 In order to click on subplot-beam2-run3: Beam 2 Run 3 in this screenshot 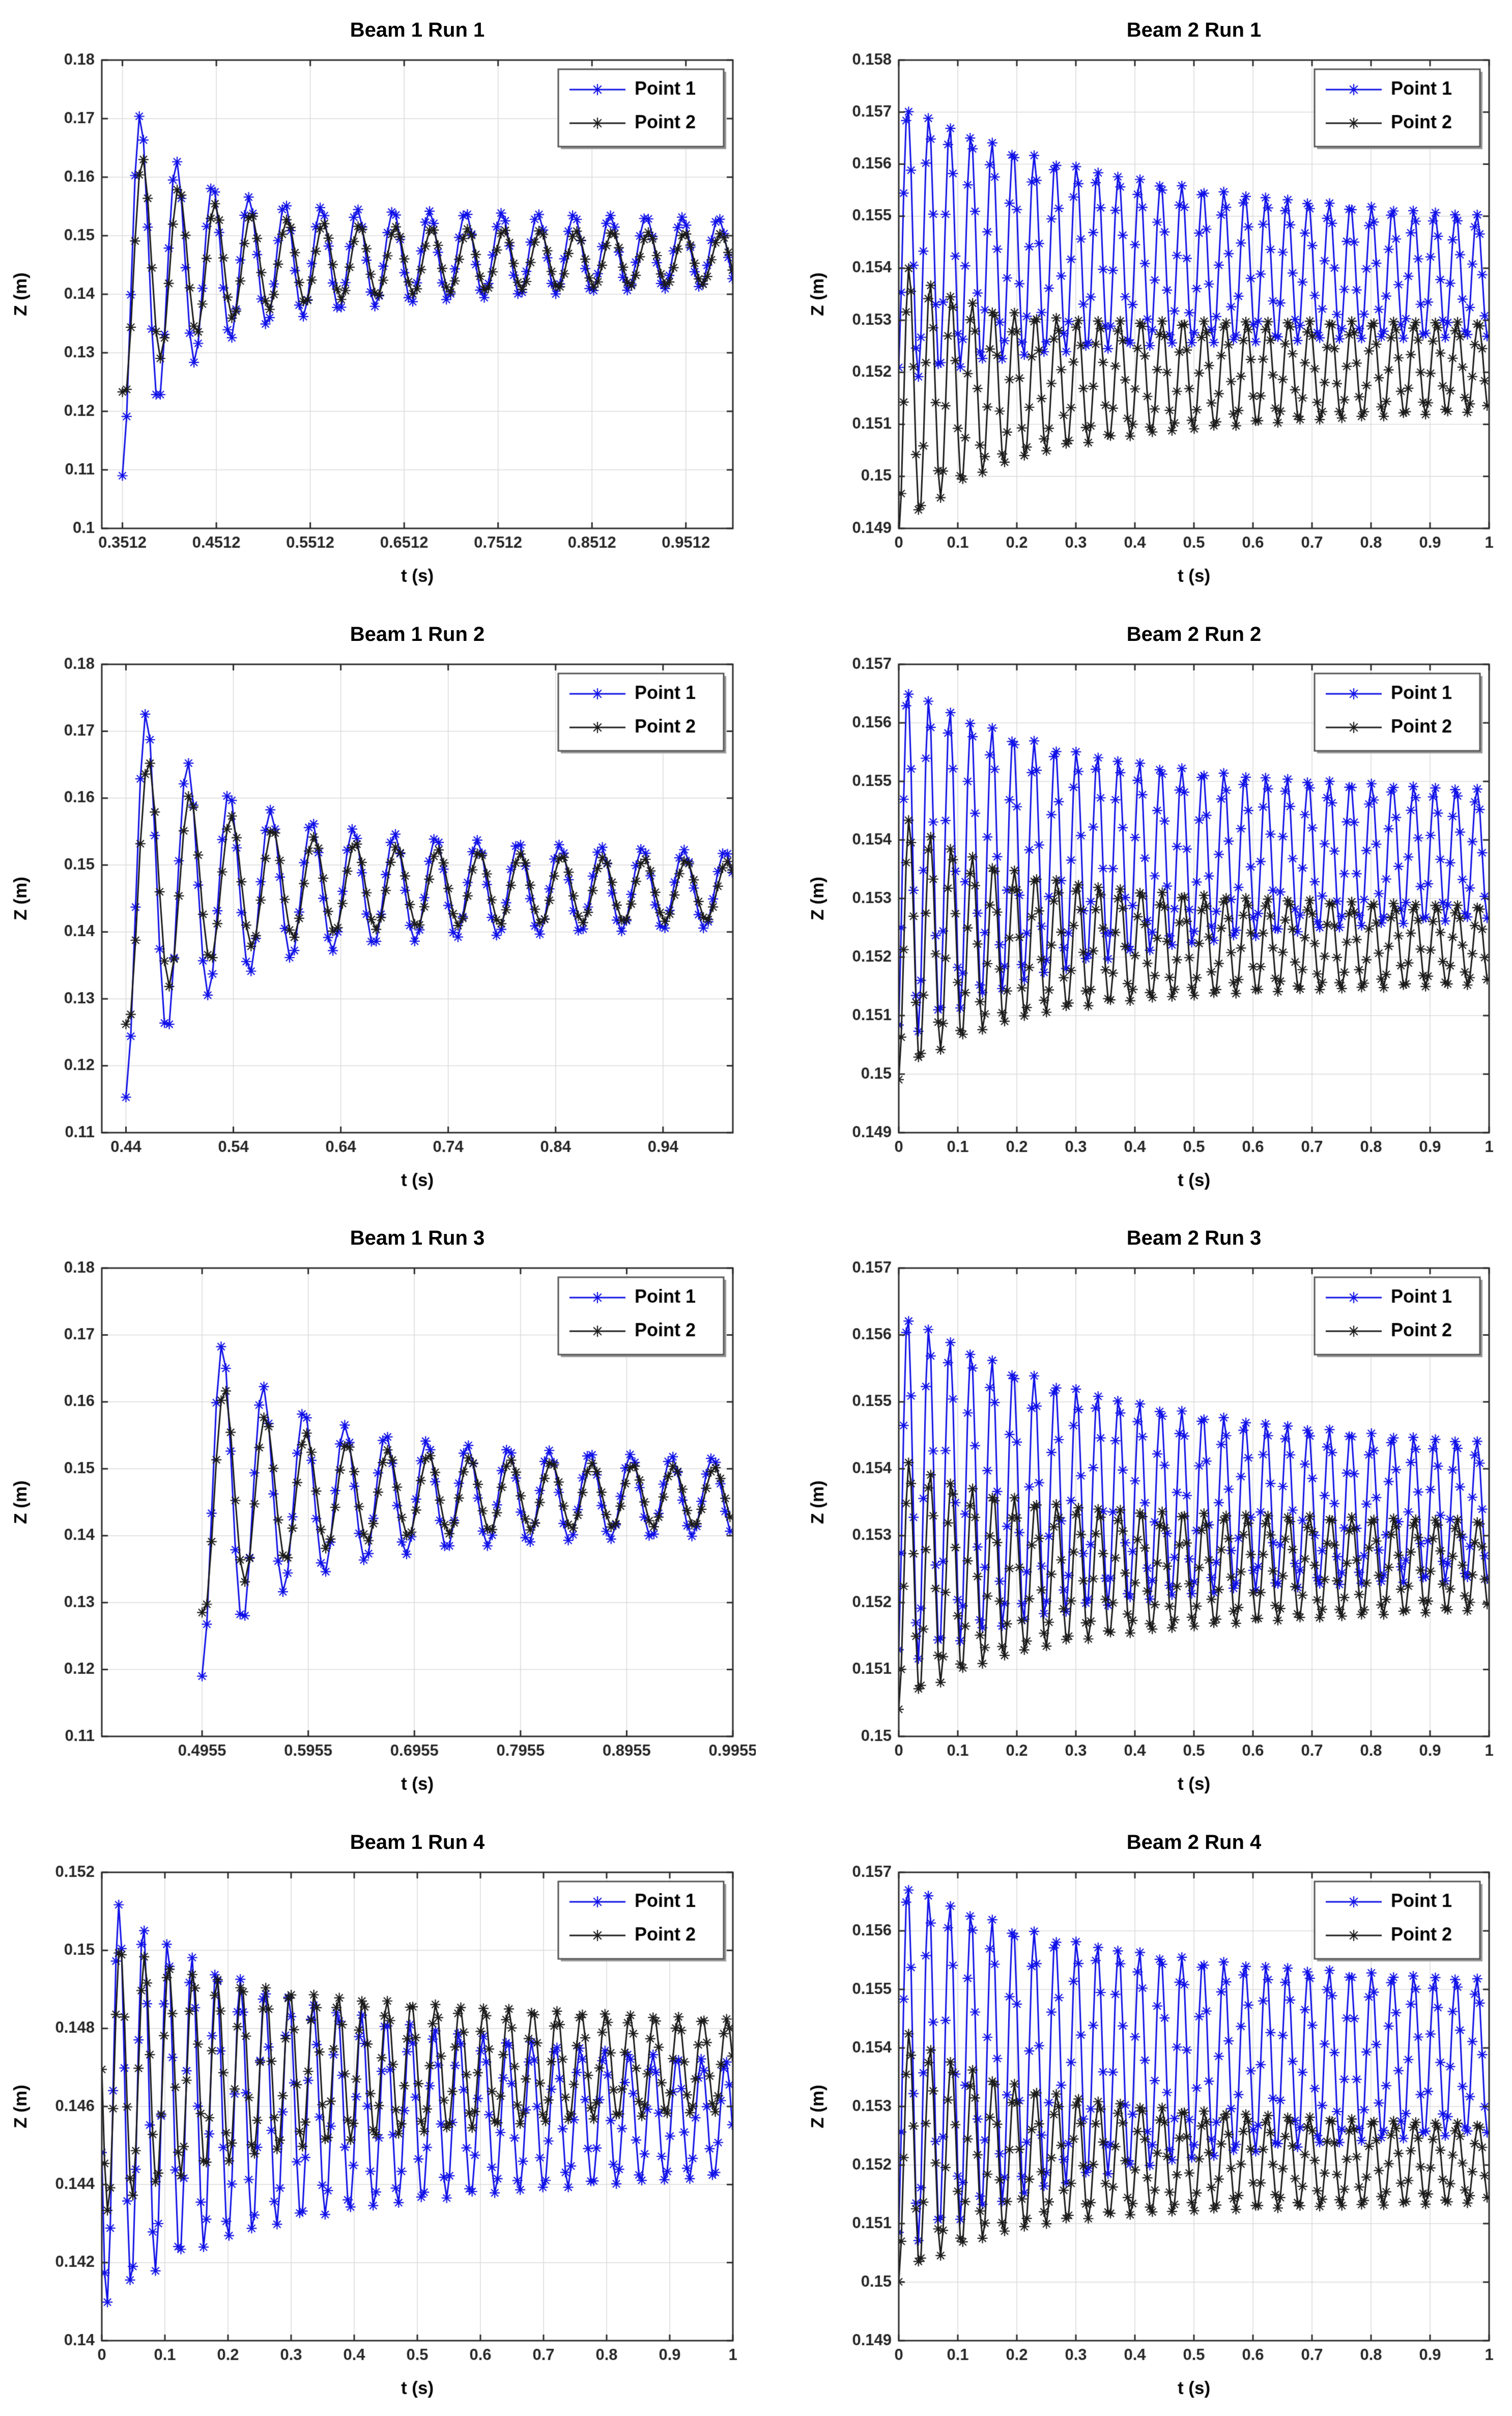, I will do `click(1134, 1510)`.